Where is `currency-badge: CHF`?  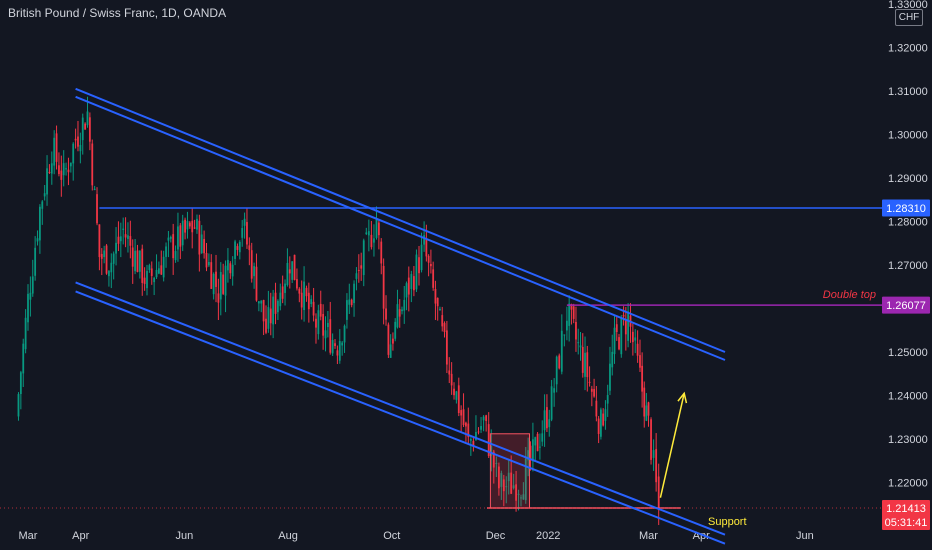
currency-badge: CHF is located at coordinates (909, 17).